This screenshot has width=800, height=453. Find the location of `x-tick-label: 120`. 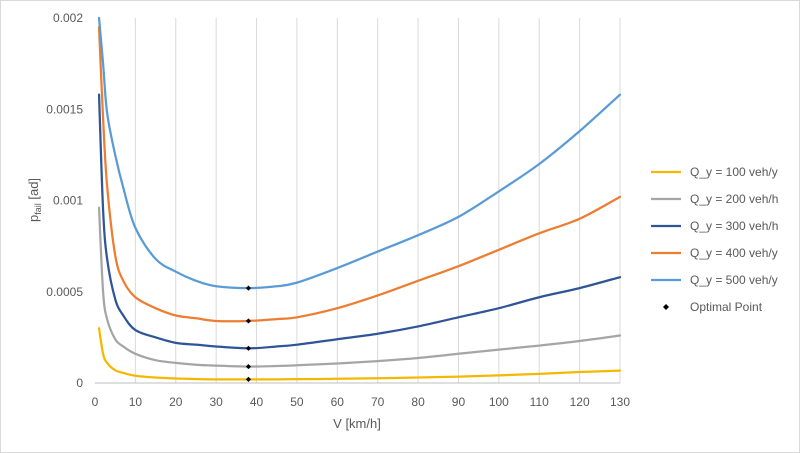

x-tick-label: 120 is located at coordinates (580, 402).